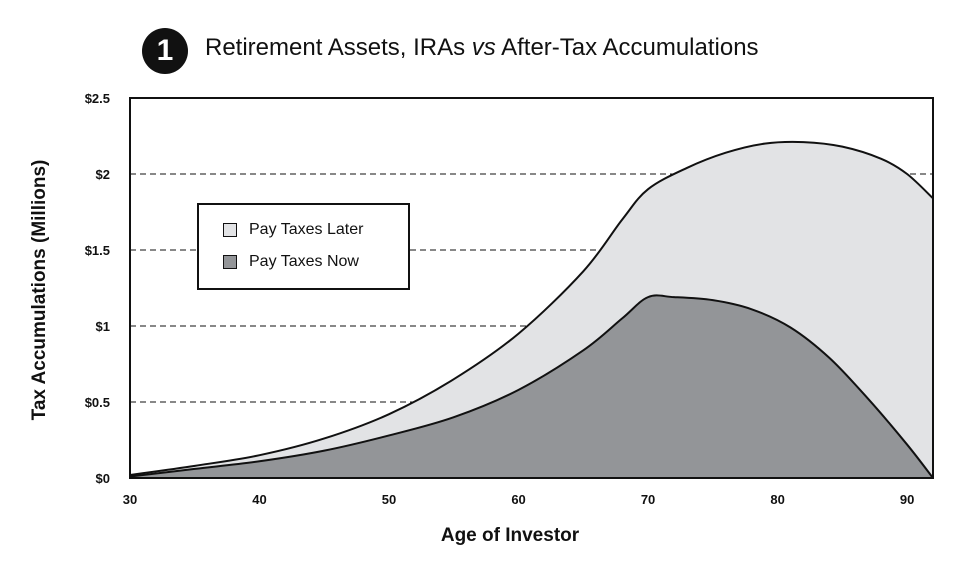 The image size is (967, 573). I want to click on y-tick-label: $0, so click(103, 478).